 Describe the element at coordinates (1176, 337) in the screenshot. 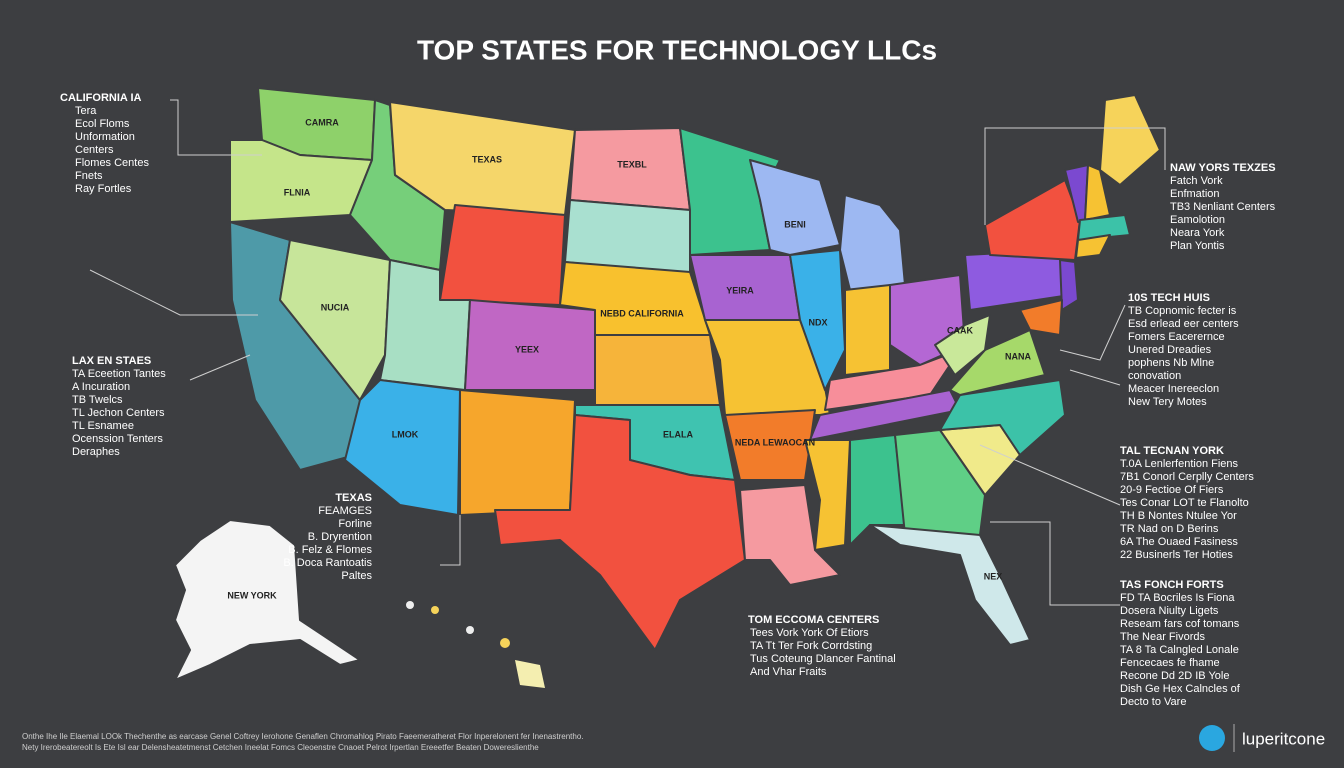

I see `callout-line: Fomers Eacerernce` at that location.